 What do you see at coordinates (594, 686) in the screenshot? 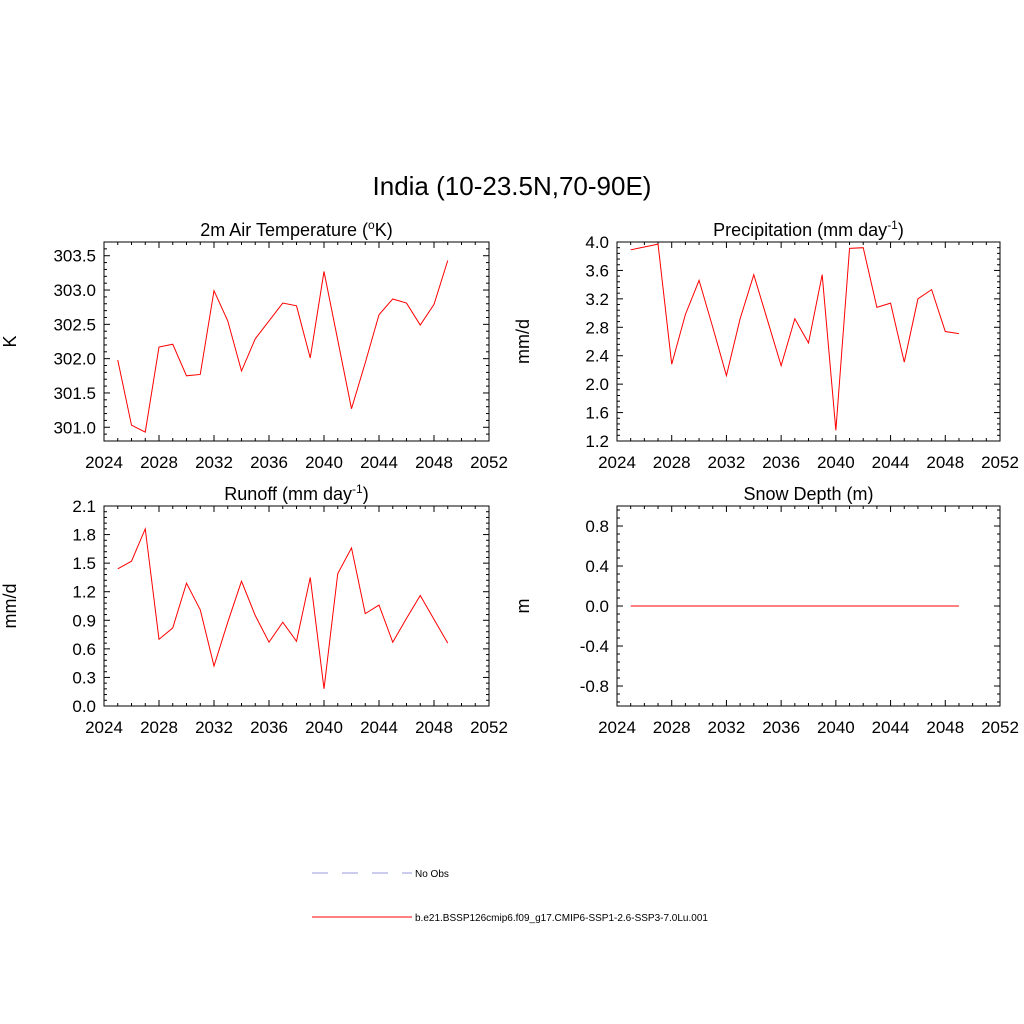
I see `y-tick-label: -0.8` at bounding box center [594, 686].